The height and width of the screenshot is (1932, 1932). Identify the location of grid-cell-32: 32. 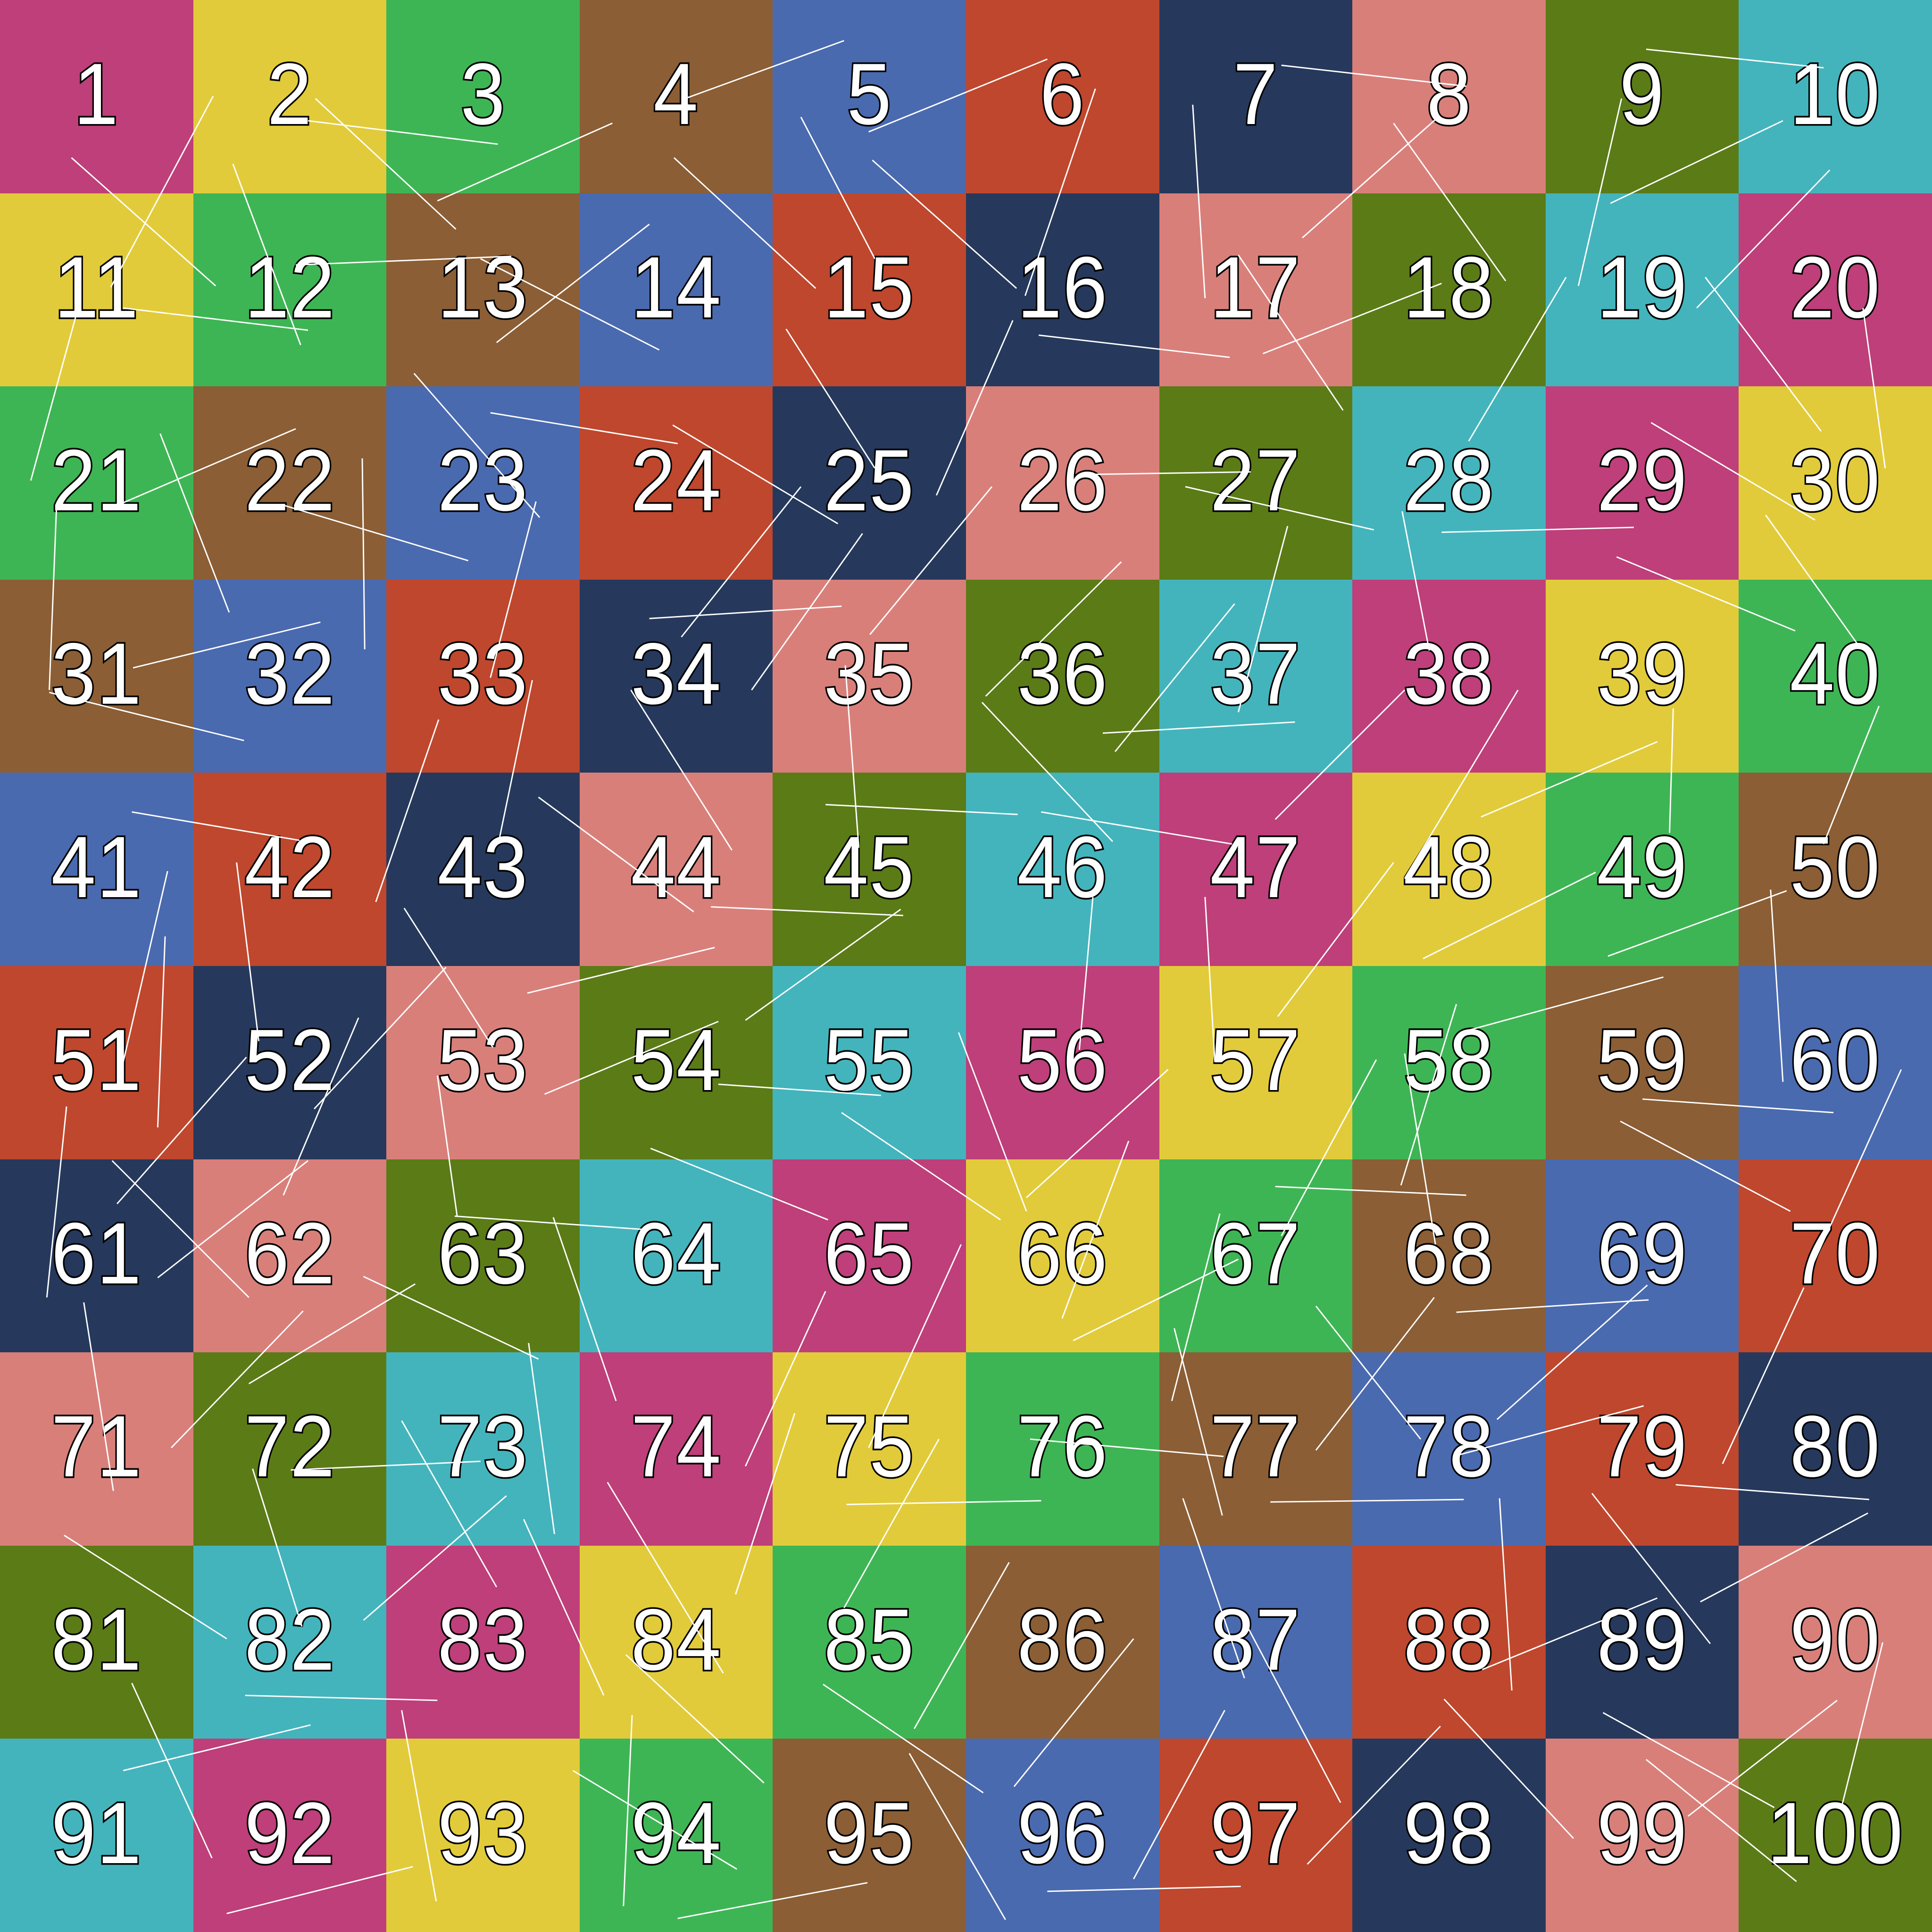
(290, 676).